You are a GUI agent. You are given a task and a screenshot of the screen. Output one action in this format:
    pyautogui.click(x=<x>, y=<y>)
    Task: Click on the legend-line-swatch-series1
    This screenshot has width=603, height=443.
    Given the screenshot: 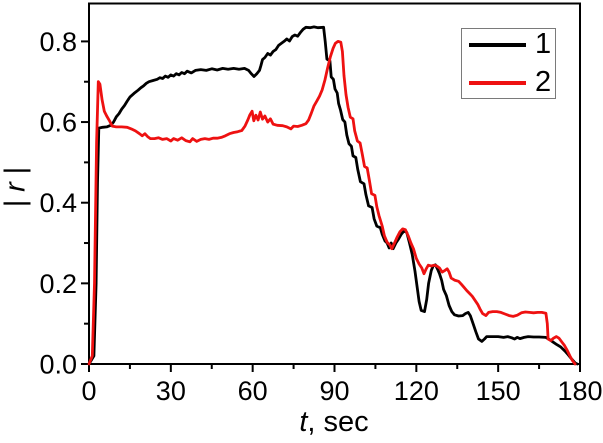 What is the action you would take?
    pyautogui.click(x=497, y=44)
    